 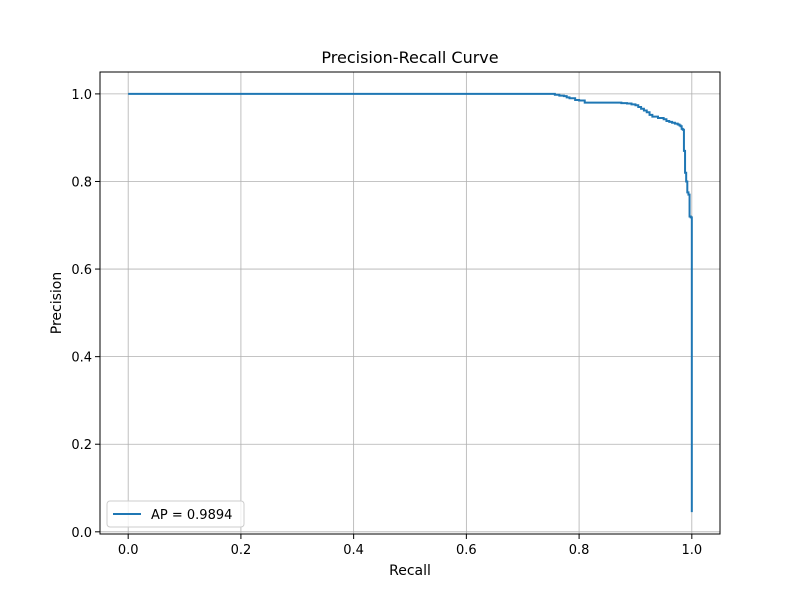 I want to click on legend-entry-label: AP = 0.9894, so click(x=191, y=515).